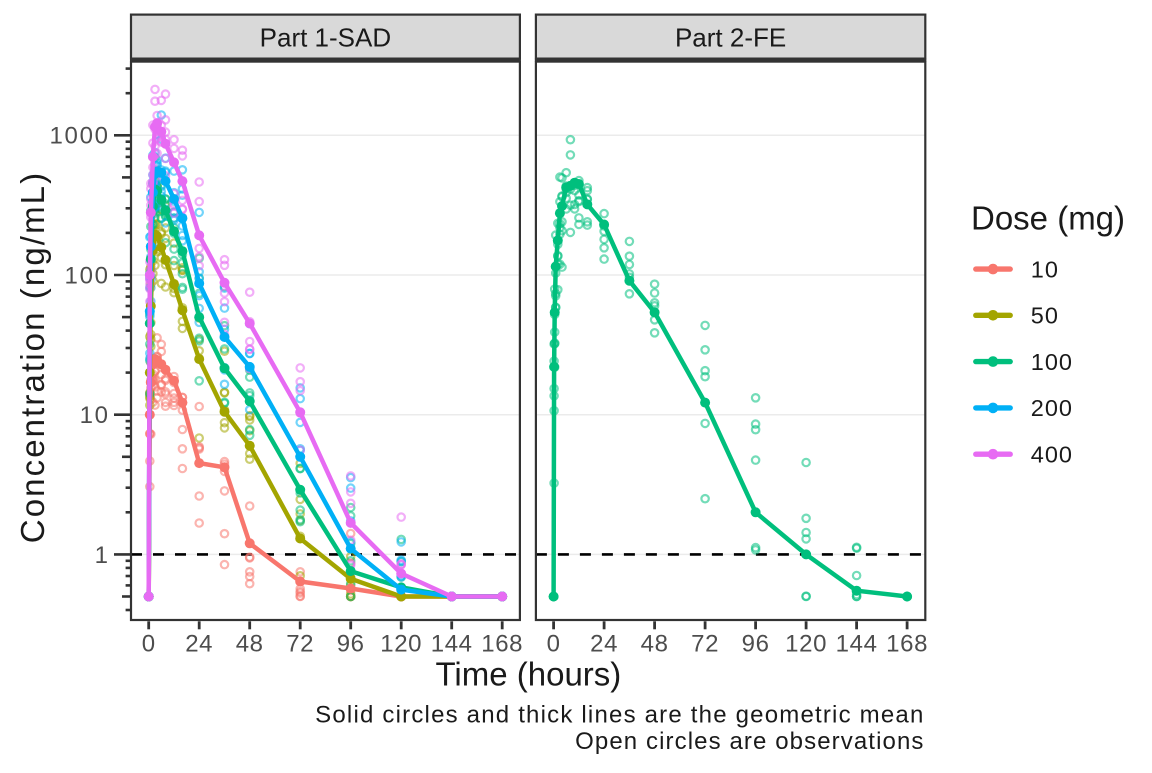 The height and width of the screenshot is (773, 1152). What do you see at coordinates (1045, 316) in the screenshot?
I see `svg-text: 50` at bounding box center [1045, 316].